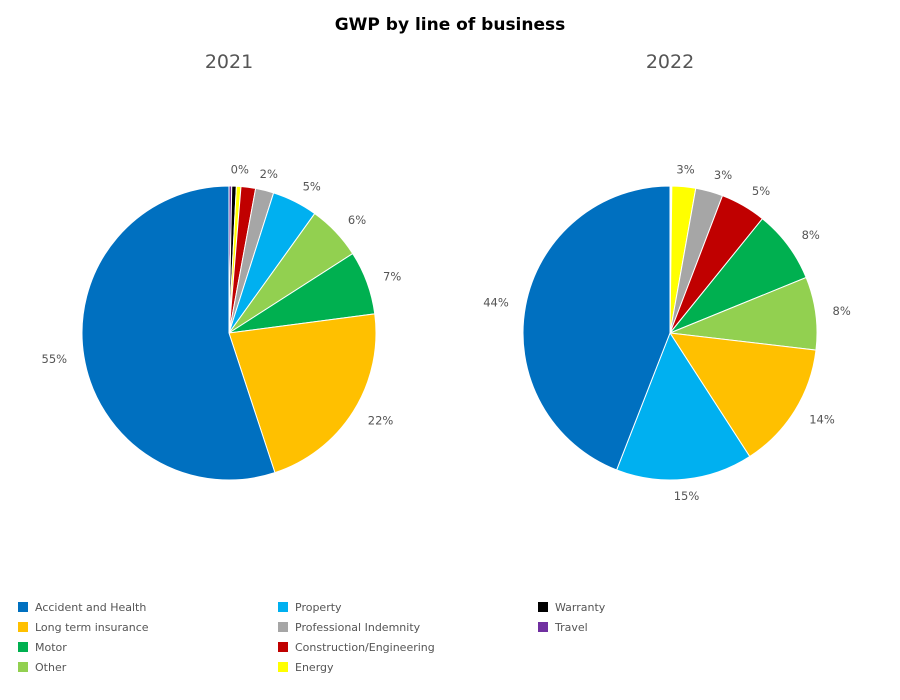 This screenshot has width=900, height=700. I want to click on slice-label-property: 5%, so click(312, 186).